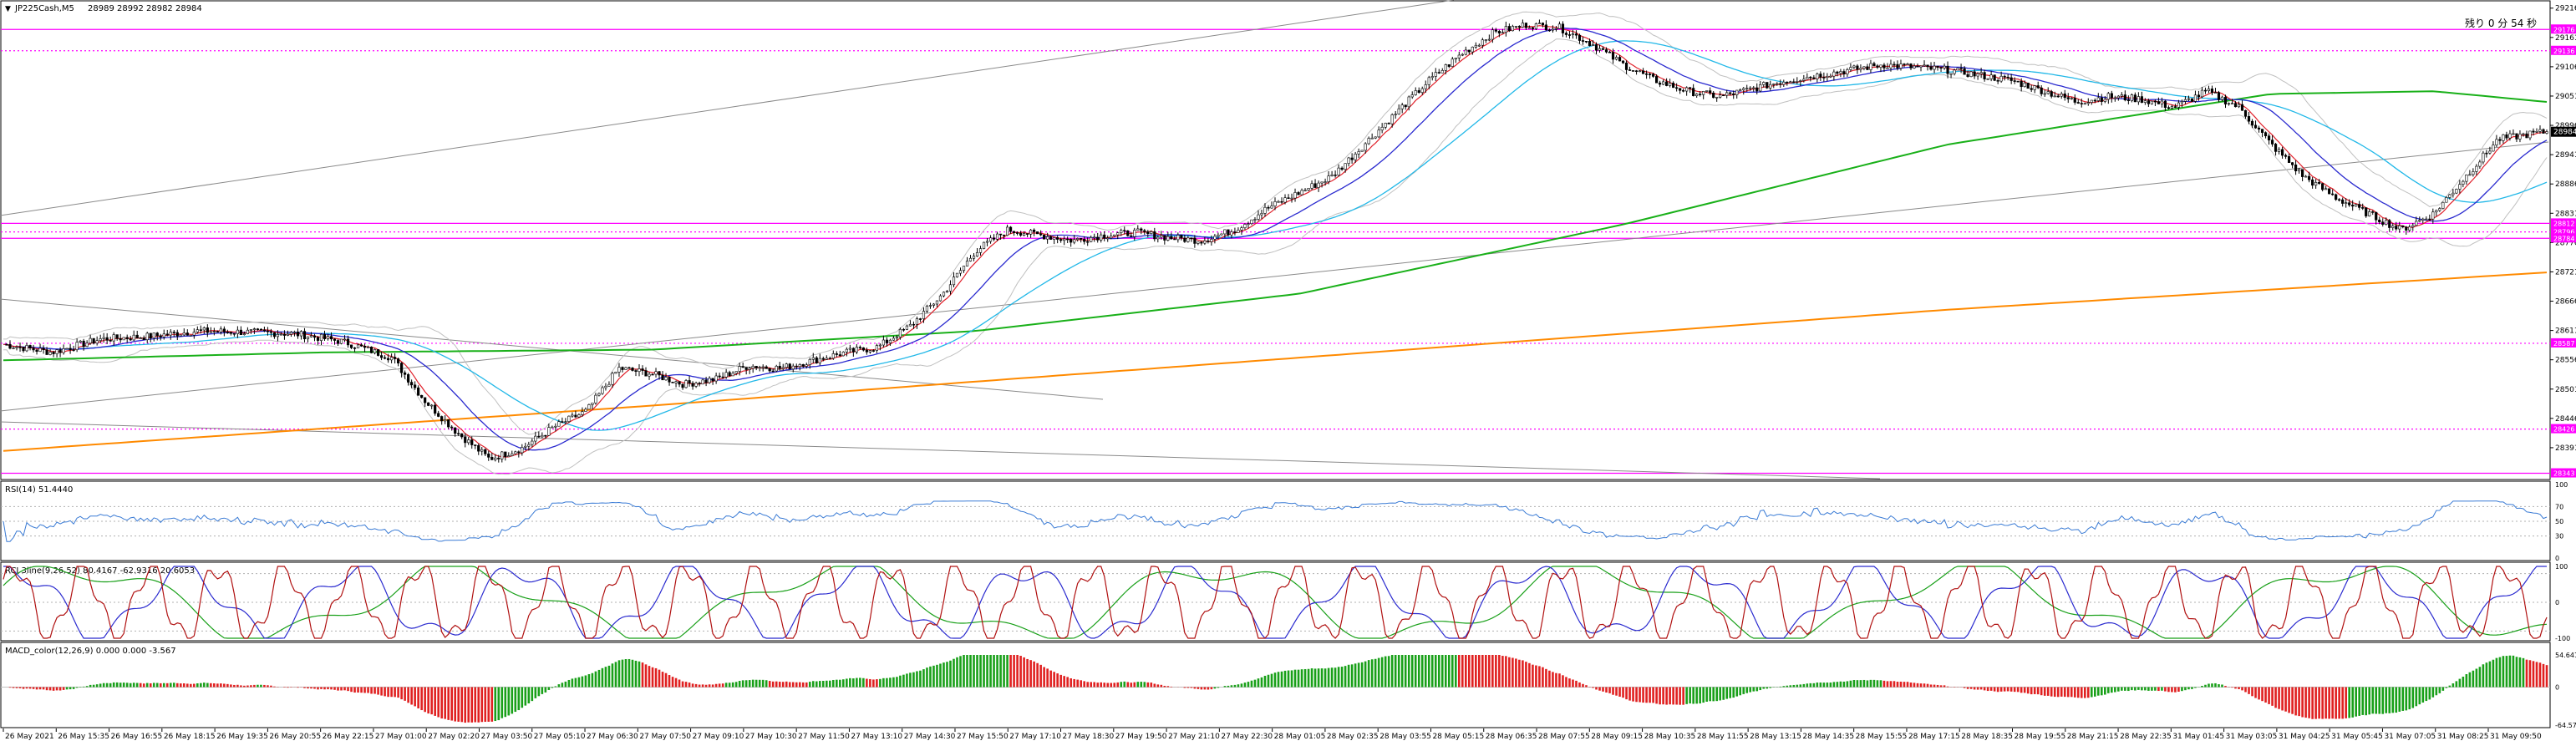  What do you see at coordinates (2040, 737) in the screenshot?
I see `time-tick-label: 28 May 19:55` at bounding box center [2040, 737].